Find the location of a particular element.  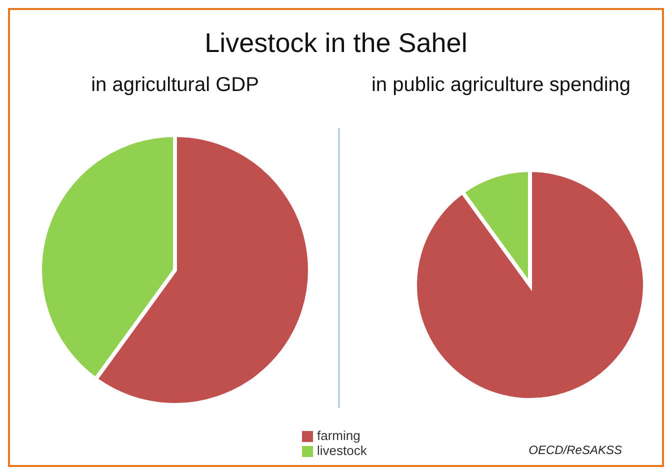

chart-subtitle: in agricultural GDP is located at coordinates (175, 85).